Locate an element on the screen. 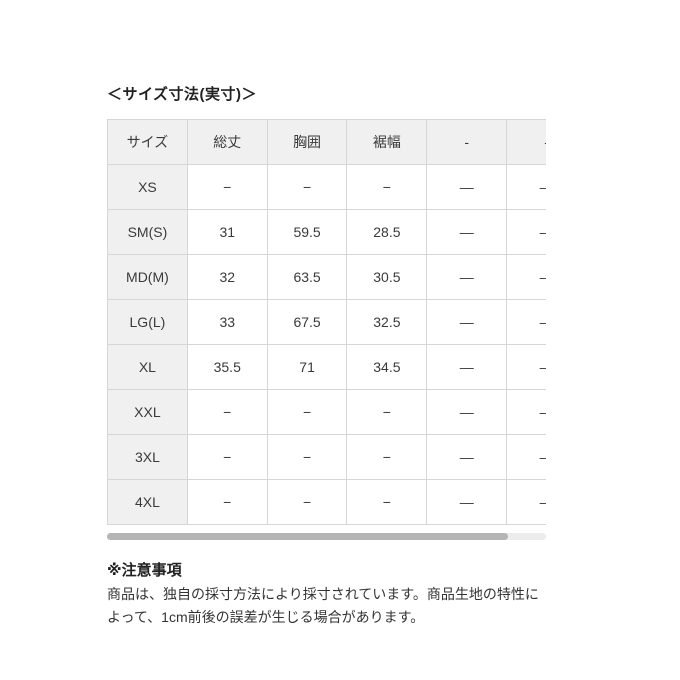 The image size is (680, 680). measurement-cell: 31 is located at coordinates (227, 232).